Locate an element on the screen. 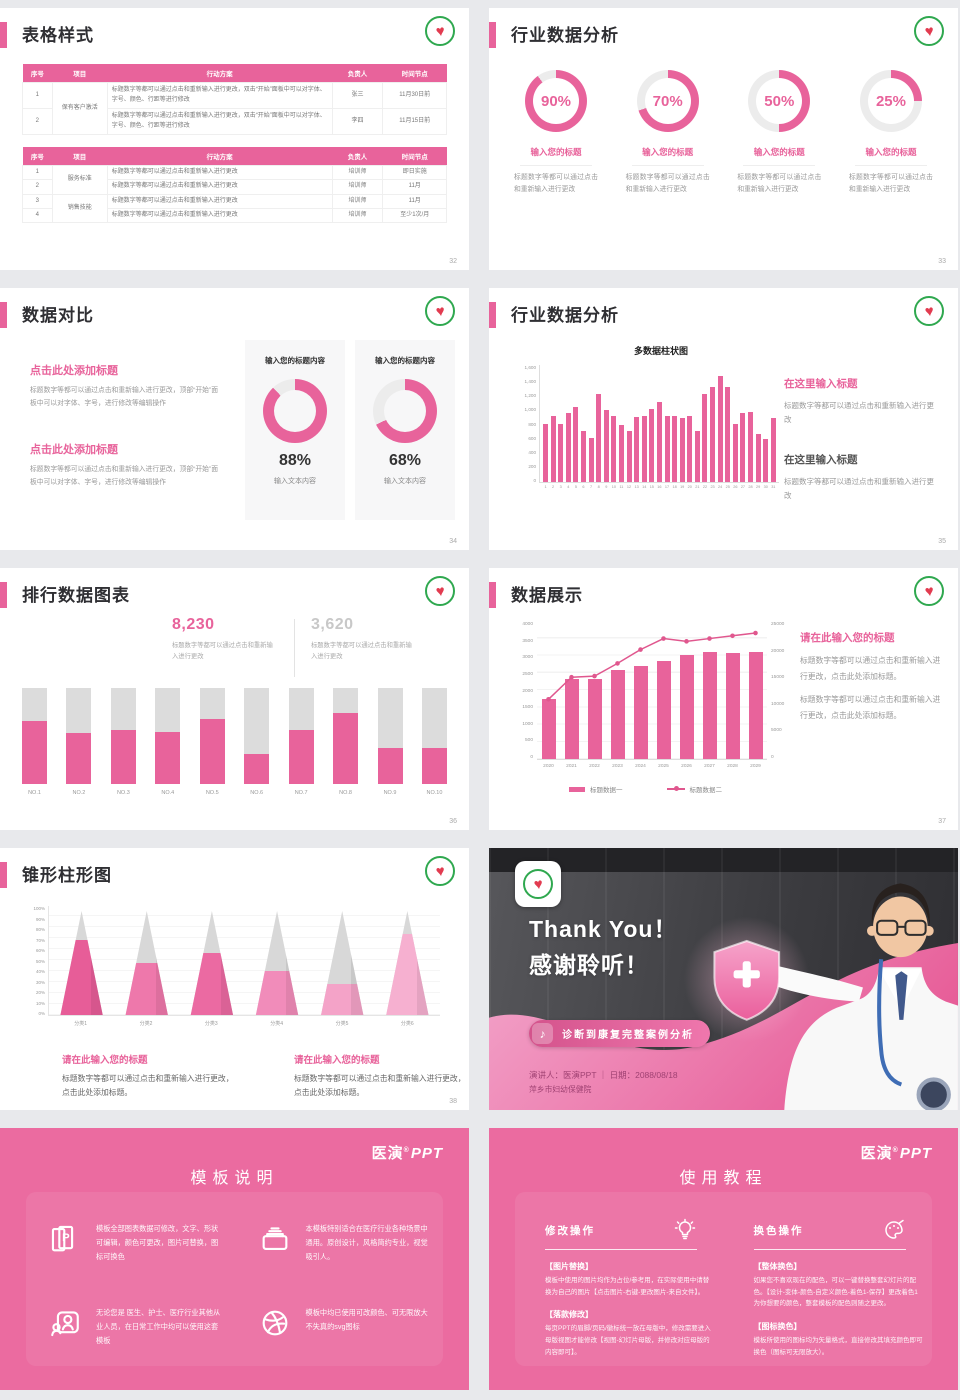 This screenshot has width=960, height=1400. tick-label: 分类3 is located at coordinates (211, 1024).